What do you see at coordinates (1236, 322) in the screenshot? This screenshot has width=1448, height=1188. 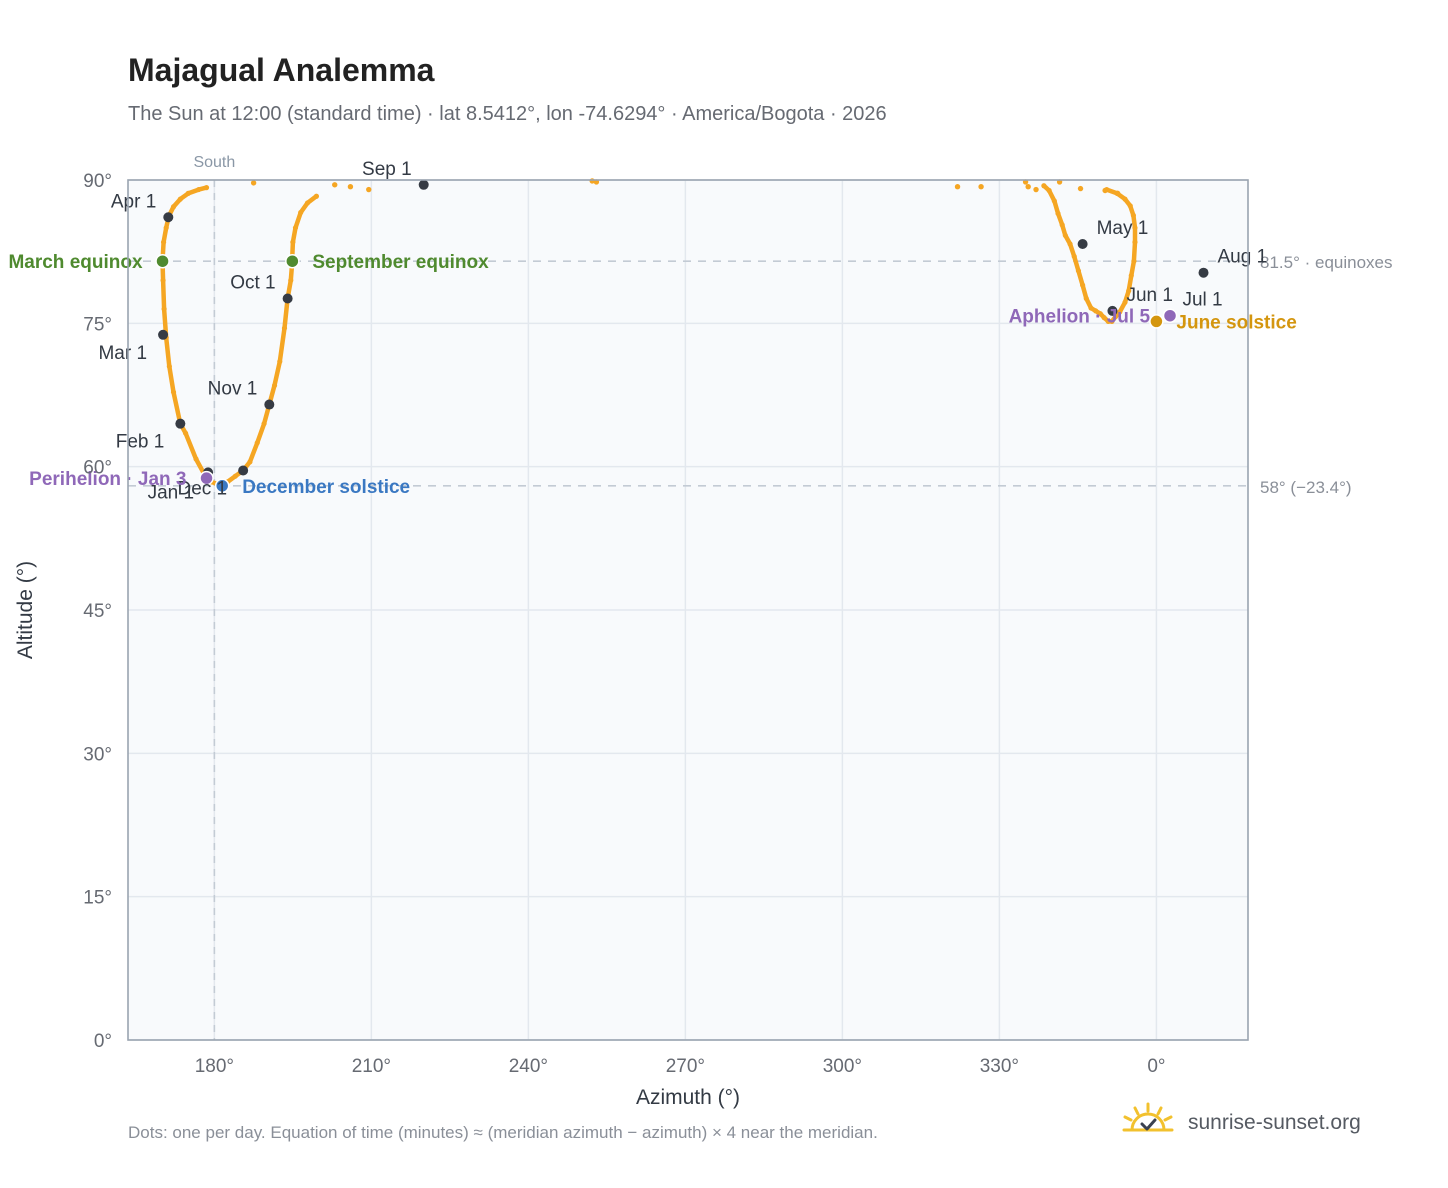 I see `key-event-label: June solstice` at bounding box center [1236, 322].